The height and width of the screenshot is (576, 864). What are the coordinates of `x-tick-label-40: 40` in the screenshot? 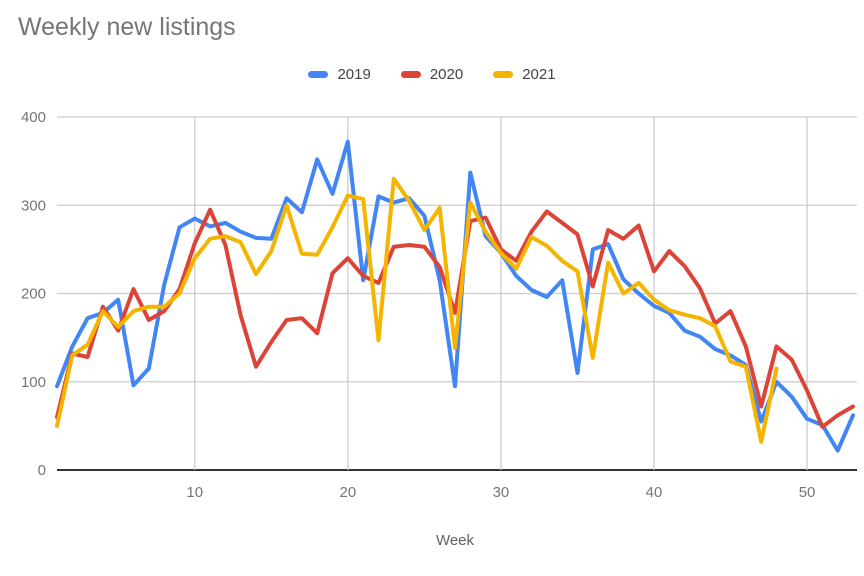 It's located at (654, 492).